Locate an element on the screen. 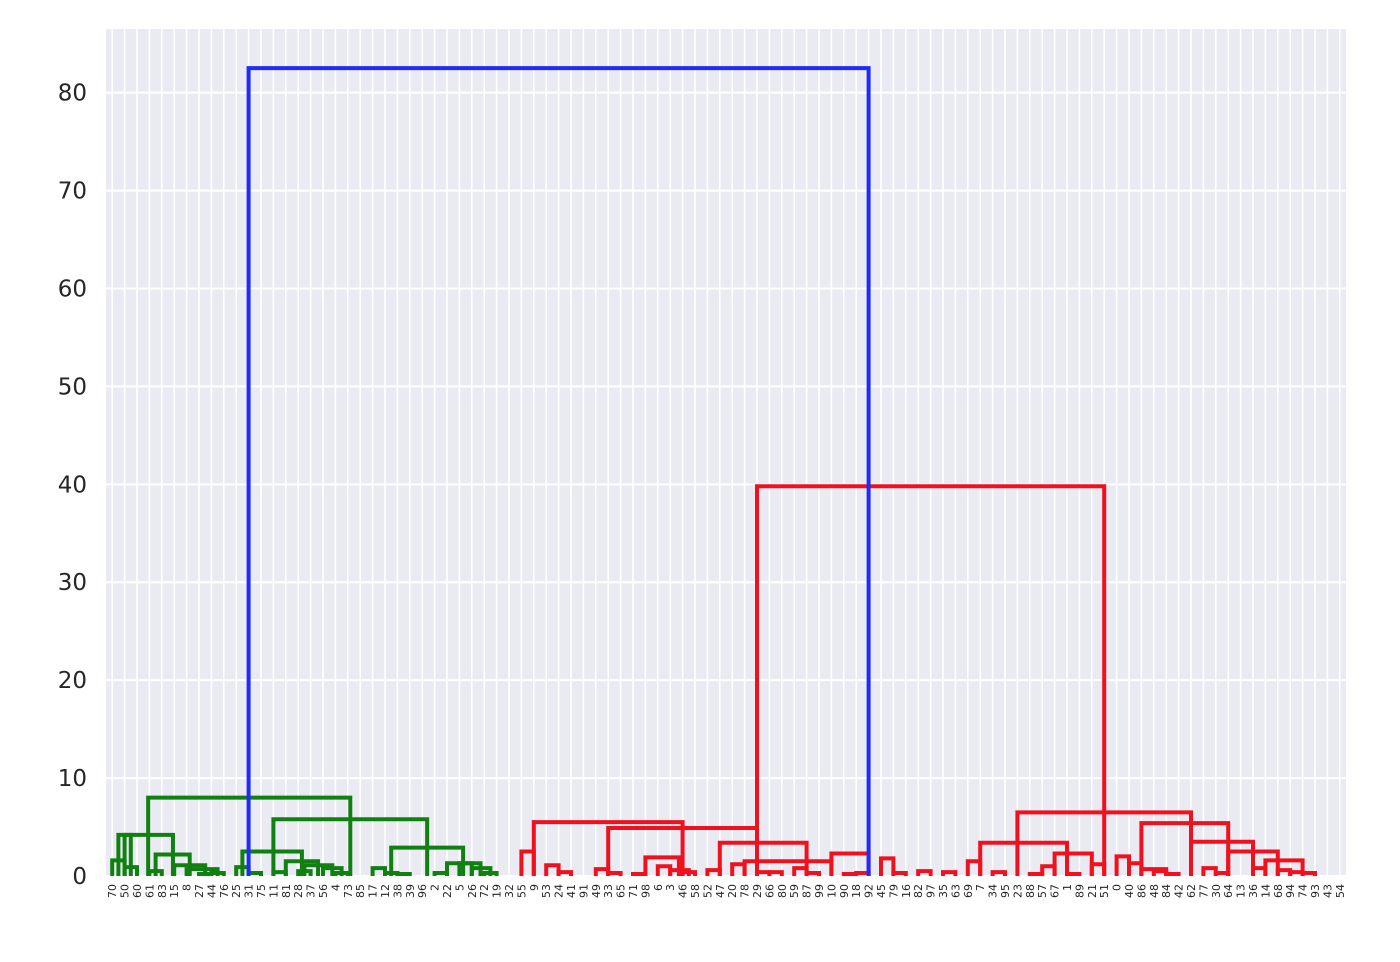 This screenshot has height=962, width=1400. leaf-label: 68 is located at coordinates (1278, 891).